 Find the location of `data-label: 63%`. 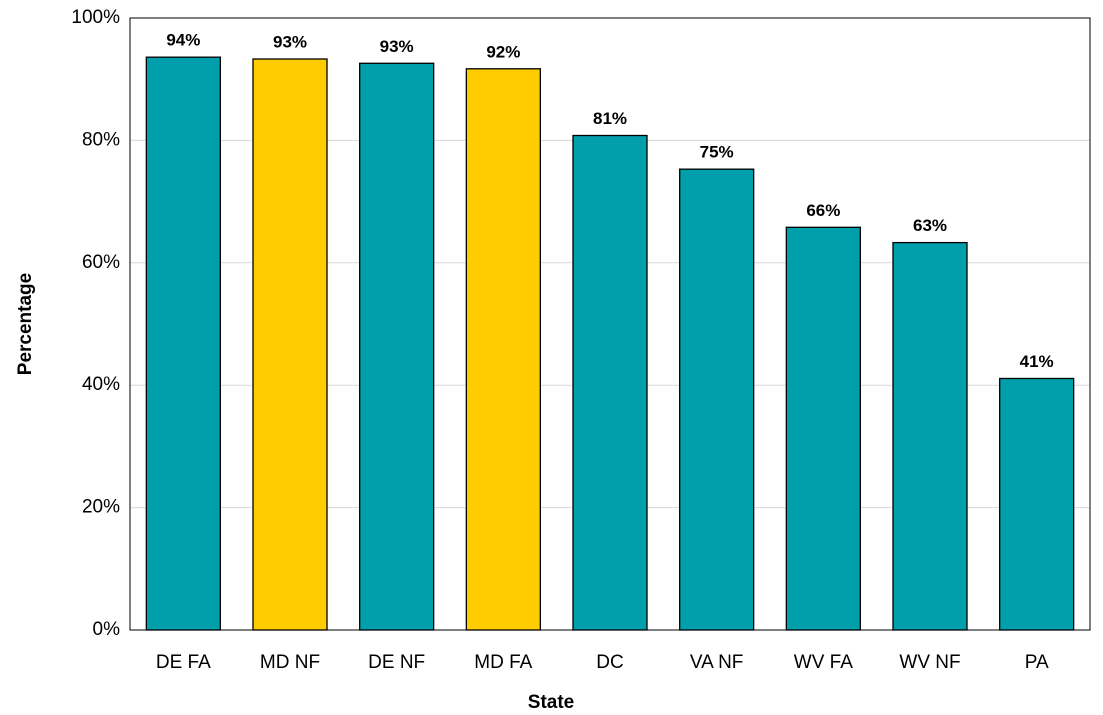

data-label: 63% is located at coordinates (930, 225).